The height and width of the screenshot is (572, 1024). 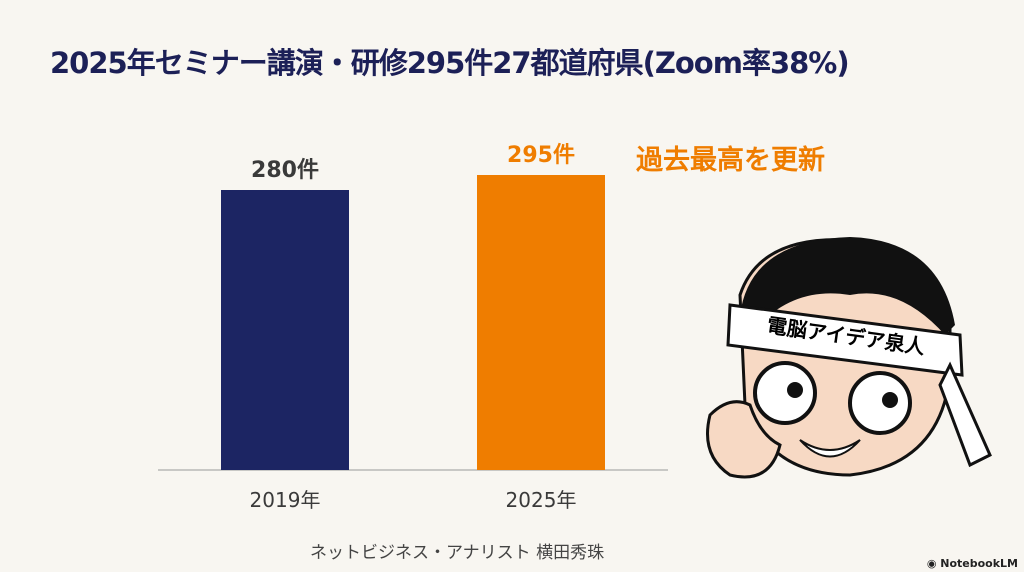 I want to click on bar-2025年, so click(x=541, y=322).